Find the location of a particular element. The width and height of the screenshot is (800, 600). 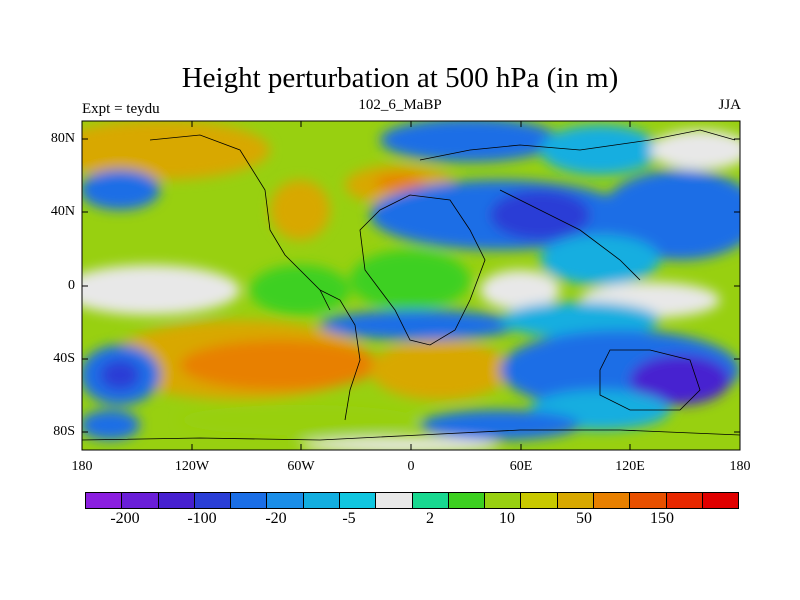

season-label: JJA is located at coordinates (729, 105).